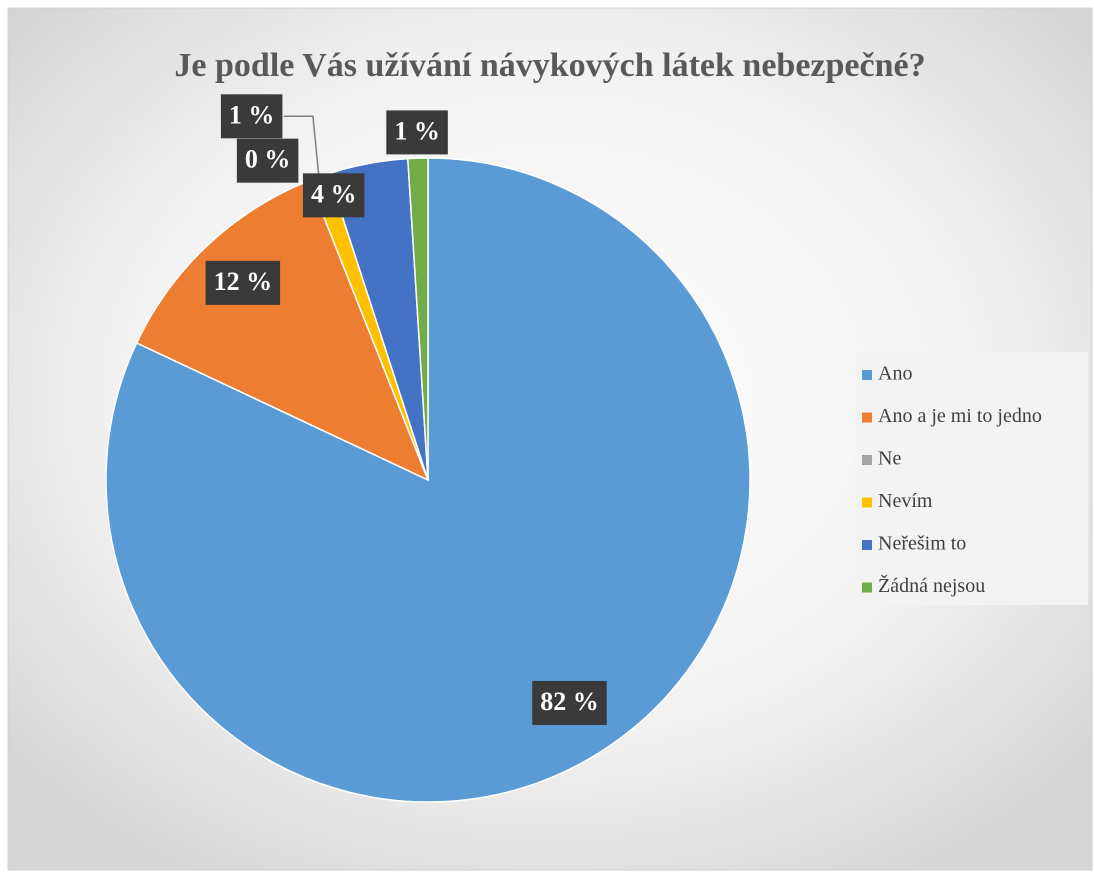  Describe the element at coordinates (905, 501) in the screenshot. I see `legend-label: Nevím` at that location.